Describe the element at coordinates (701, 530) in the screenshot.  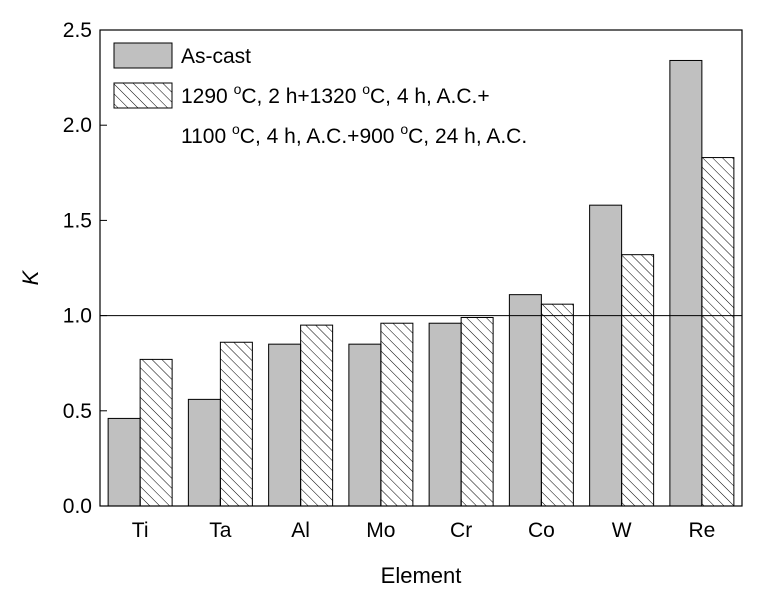
I see `x-tick-label-re: Re` at that location.